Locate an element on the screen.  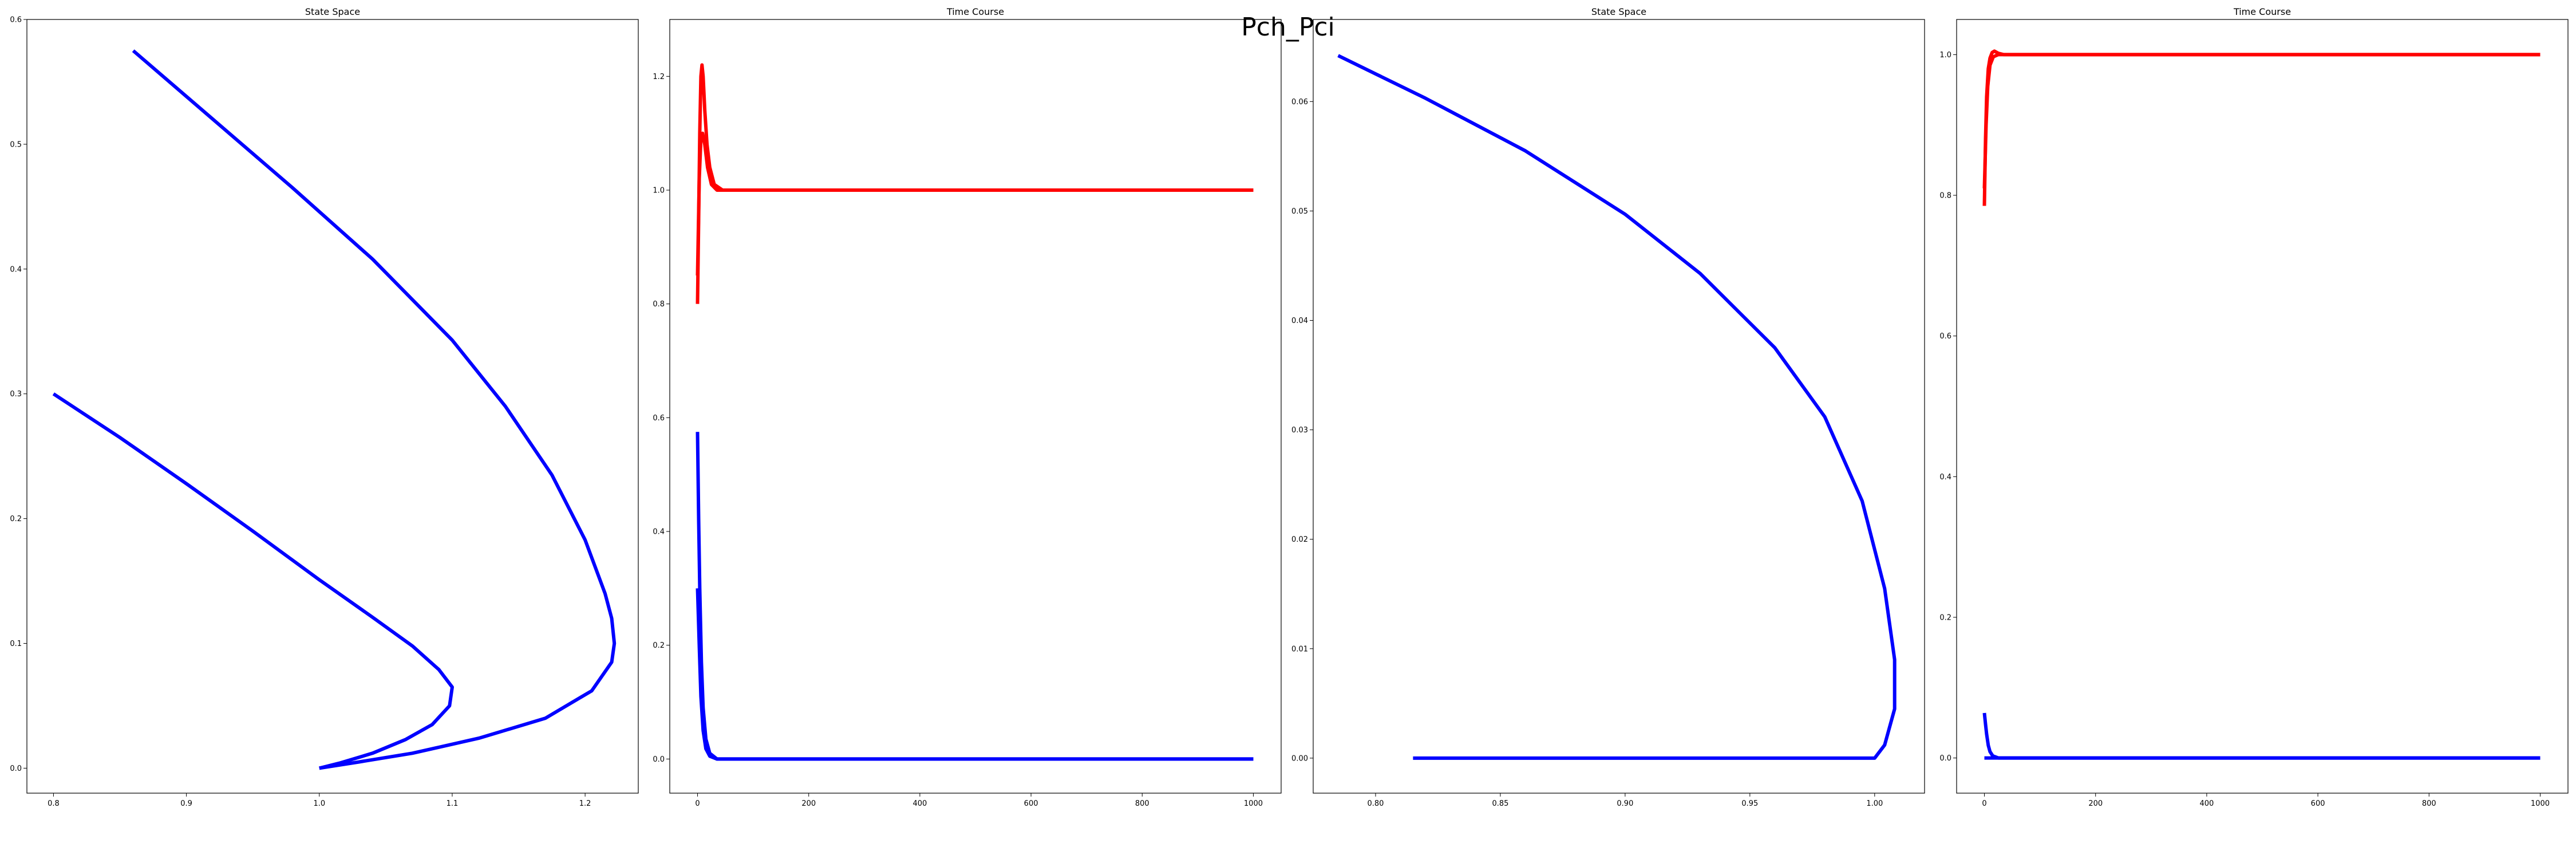
y-tick-label: 0.03 is located at coordinates (1299, 431).